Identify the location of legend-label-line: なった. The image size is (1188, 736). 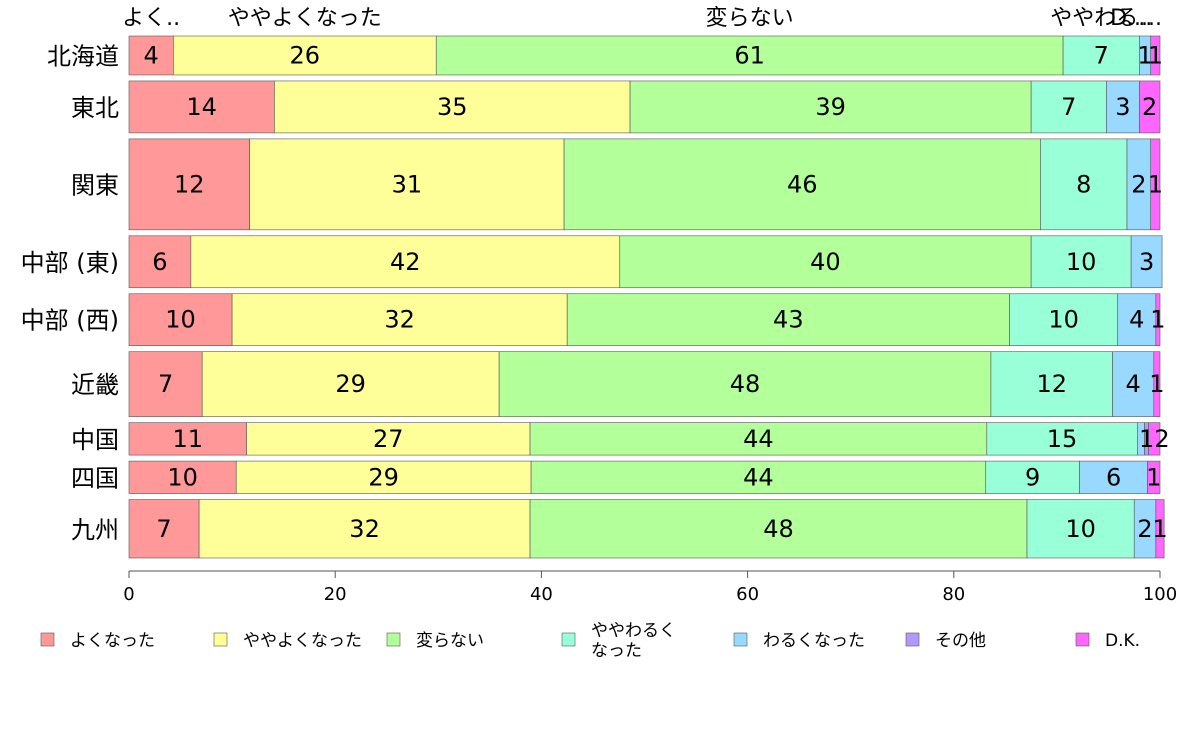
(616, 651).